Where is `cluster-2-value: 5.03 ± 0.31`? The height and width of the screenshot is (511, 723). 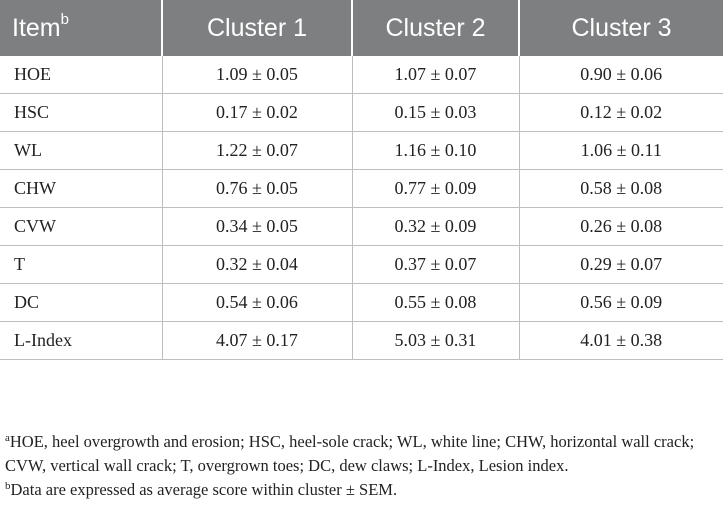 cluster-2-value: 5.03 ± 0.31 is located at coordinates (436, 340).